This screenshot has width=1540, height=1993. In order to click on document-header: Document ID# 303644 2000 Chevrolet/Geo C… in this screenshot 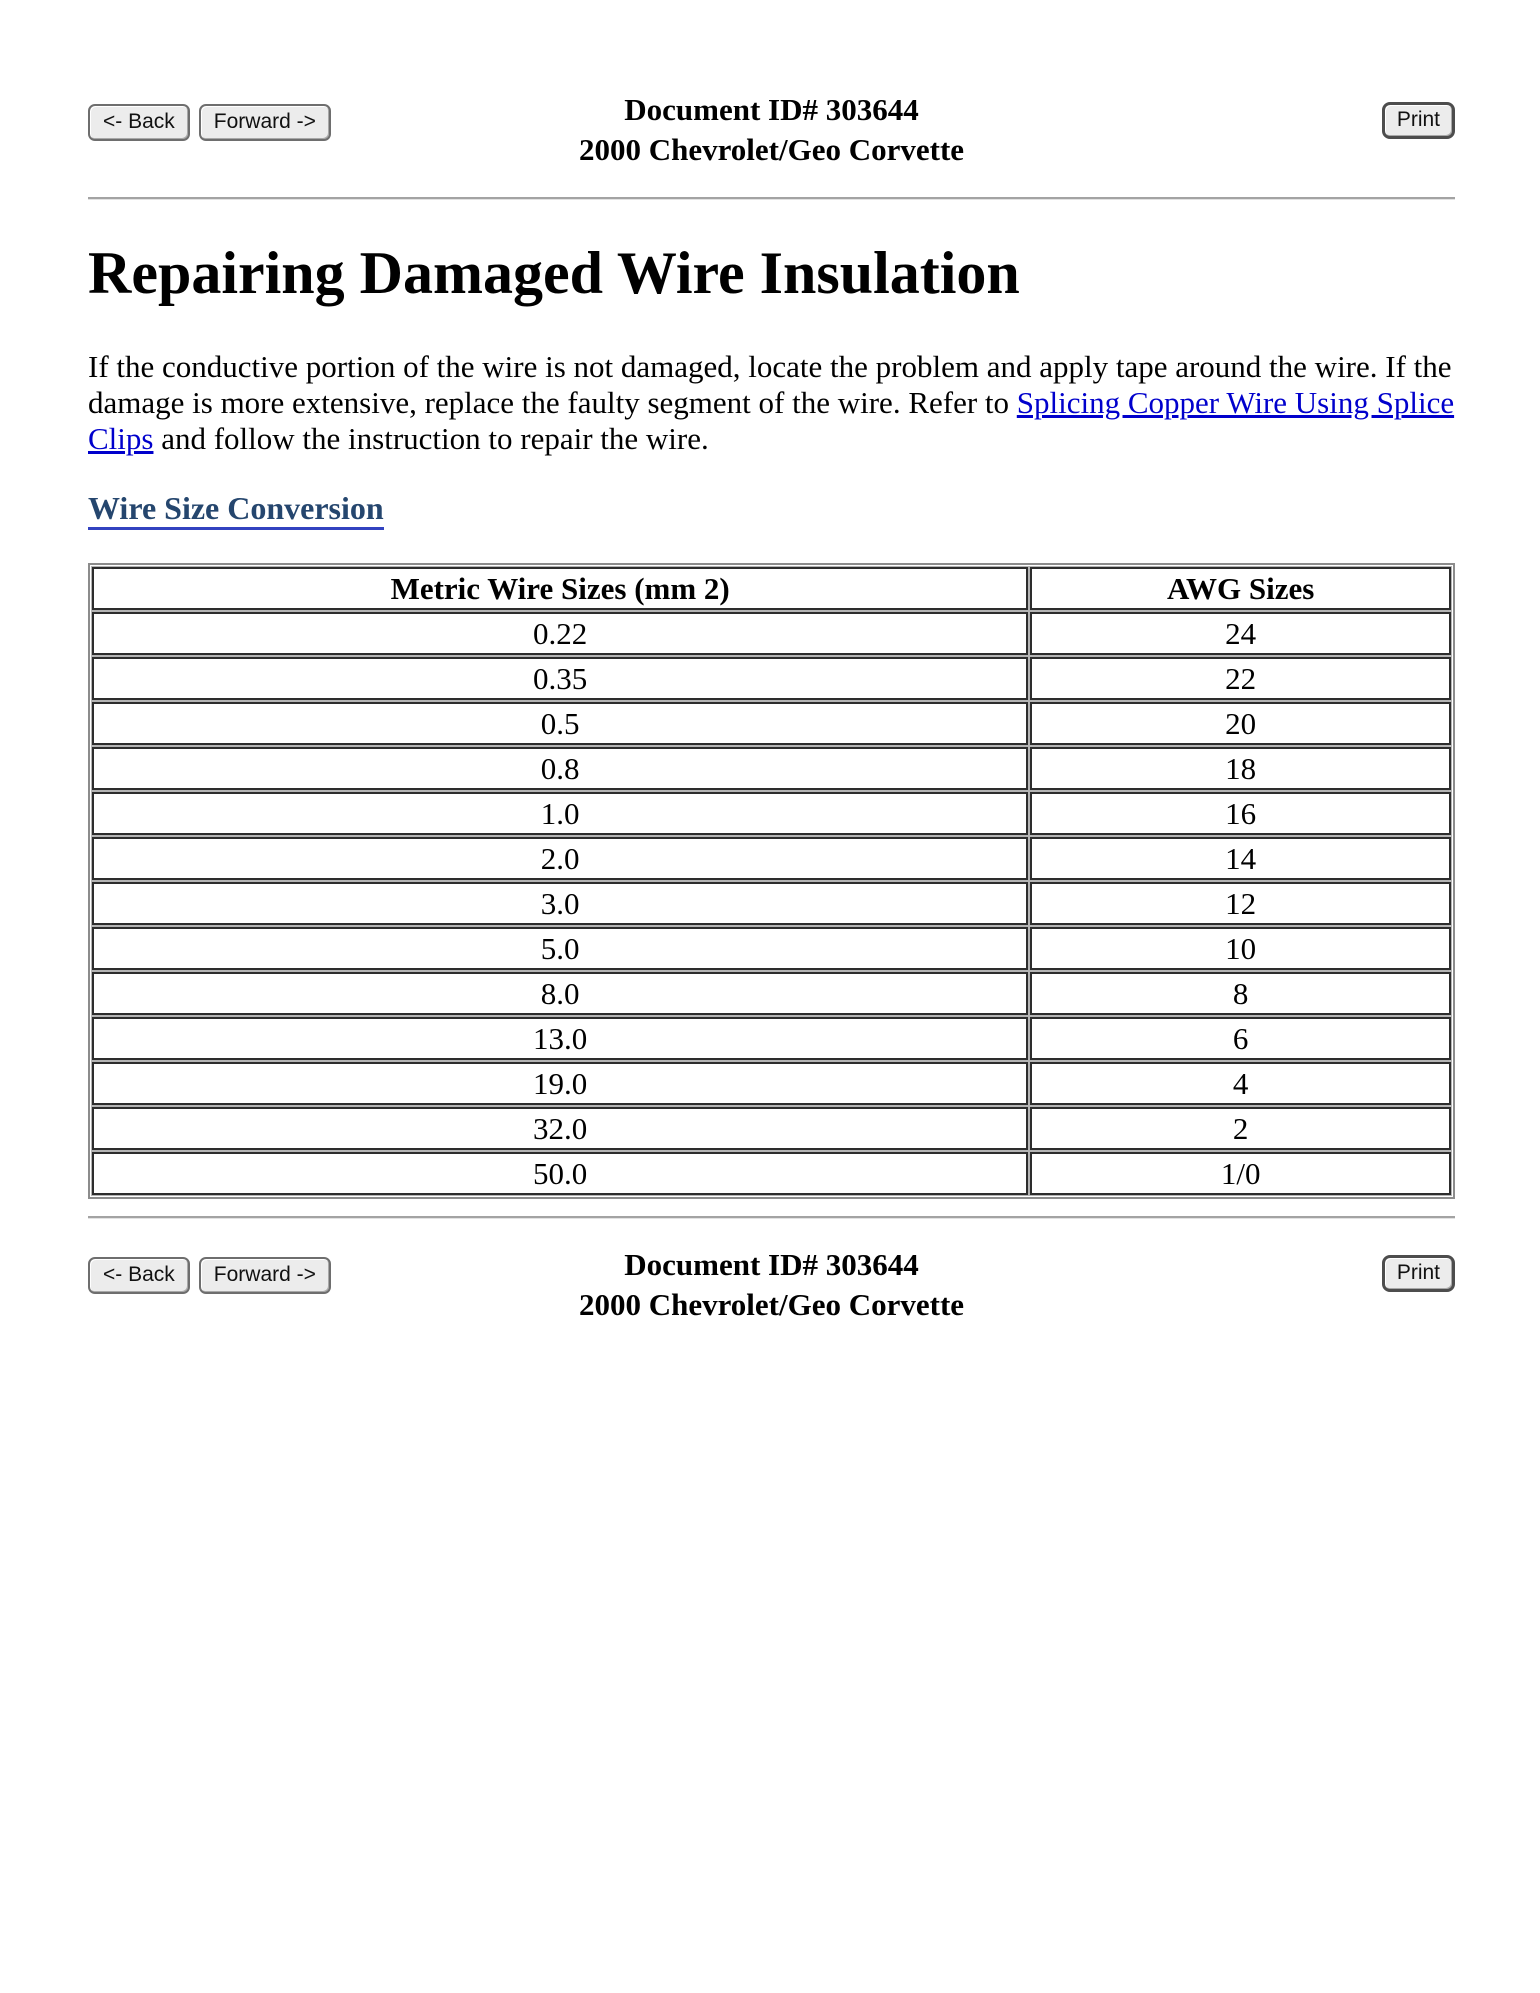, I will do `click(771, 130)`.